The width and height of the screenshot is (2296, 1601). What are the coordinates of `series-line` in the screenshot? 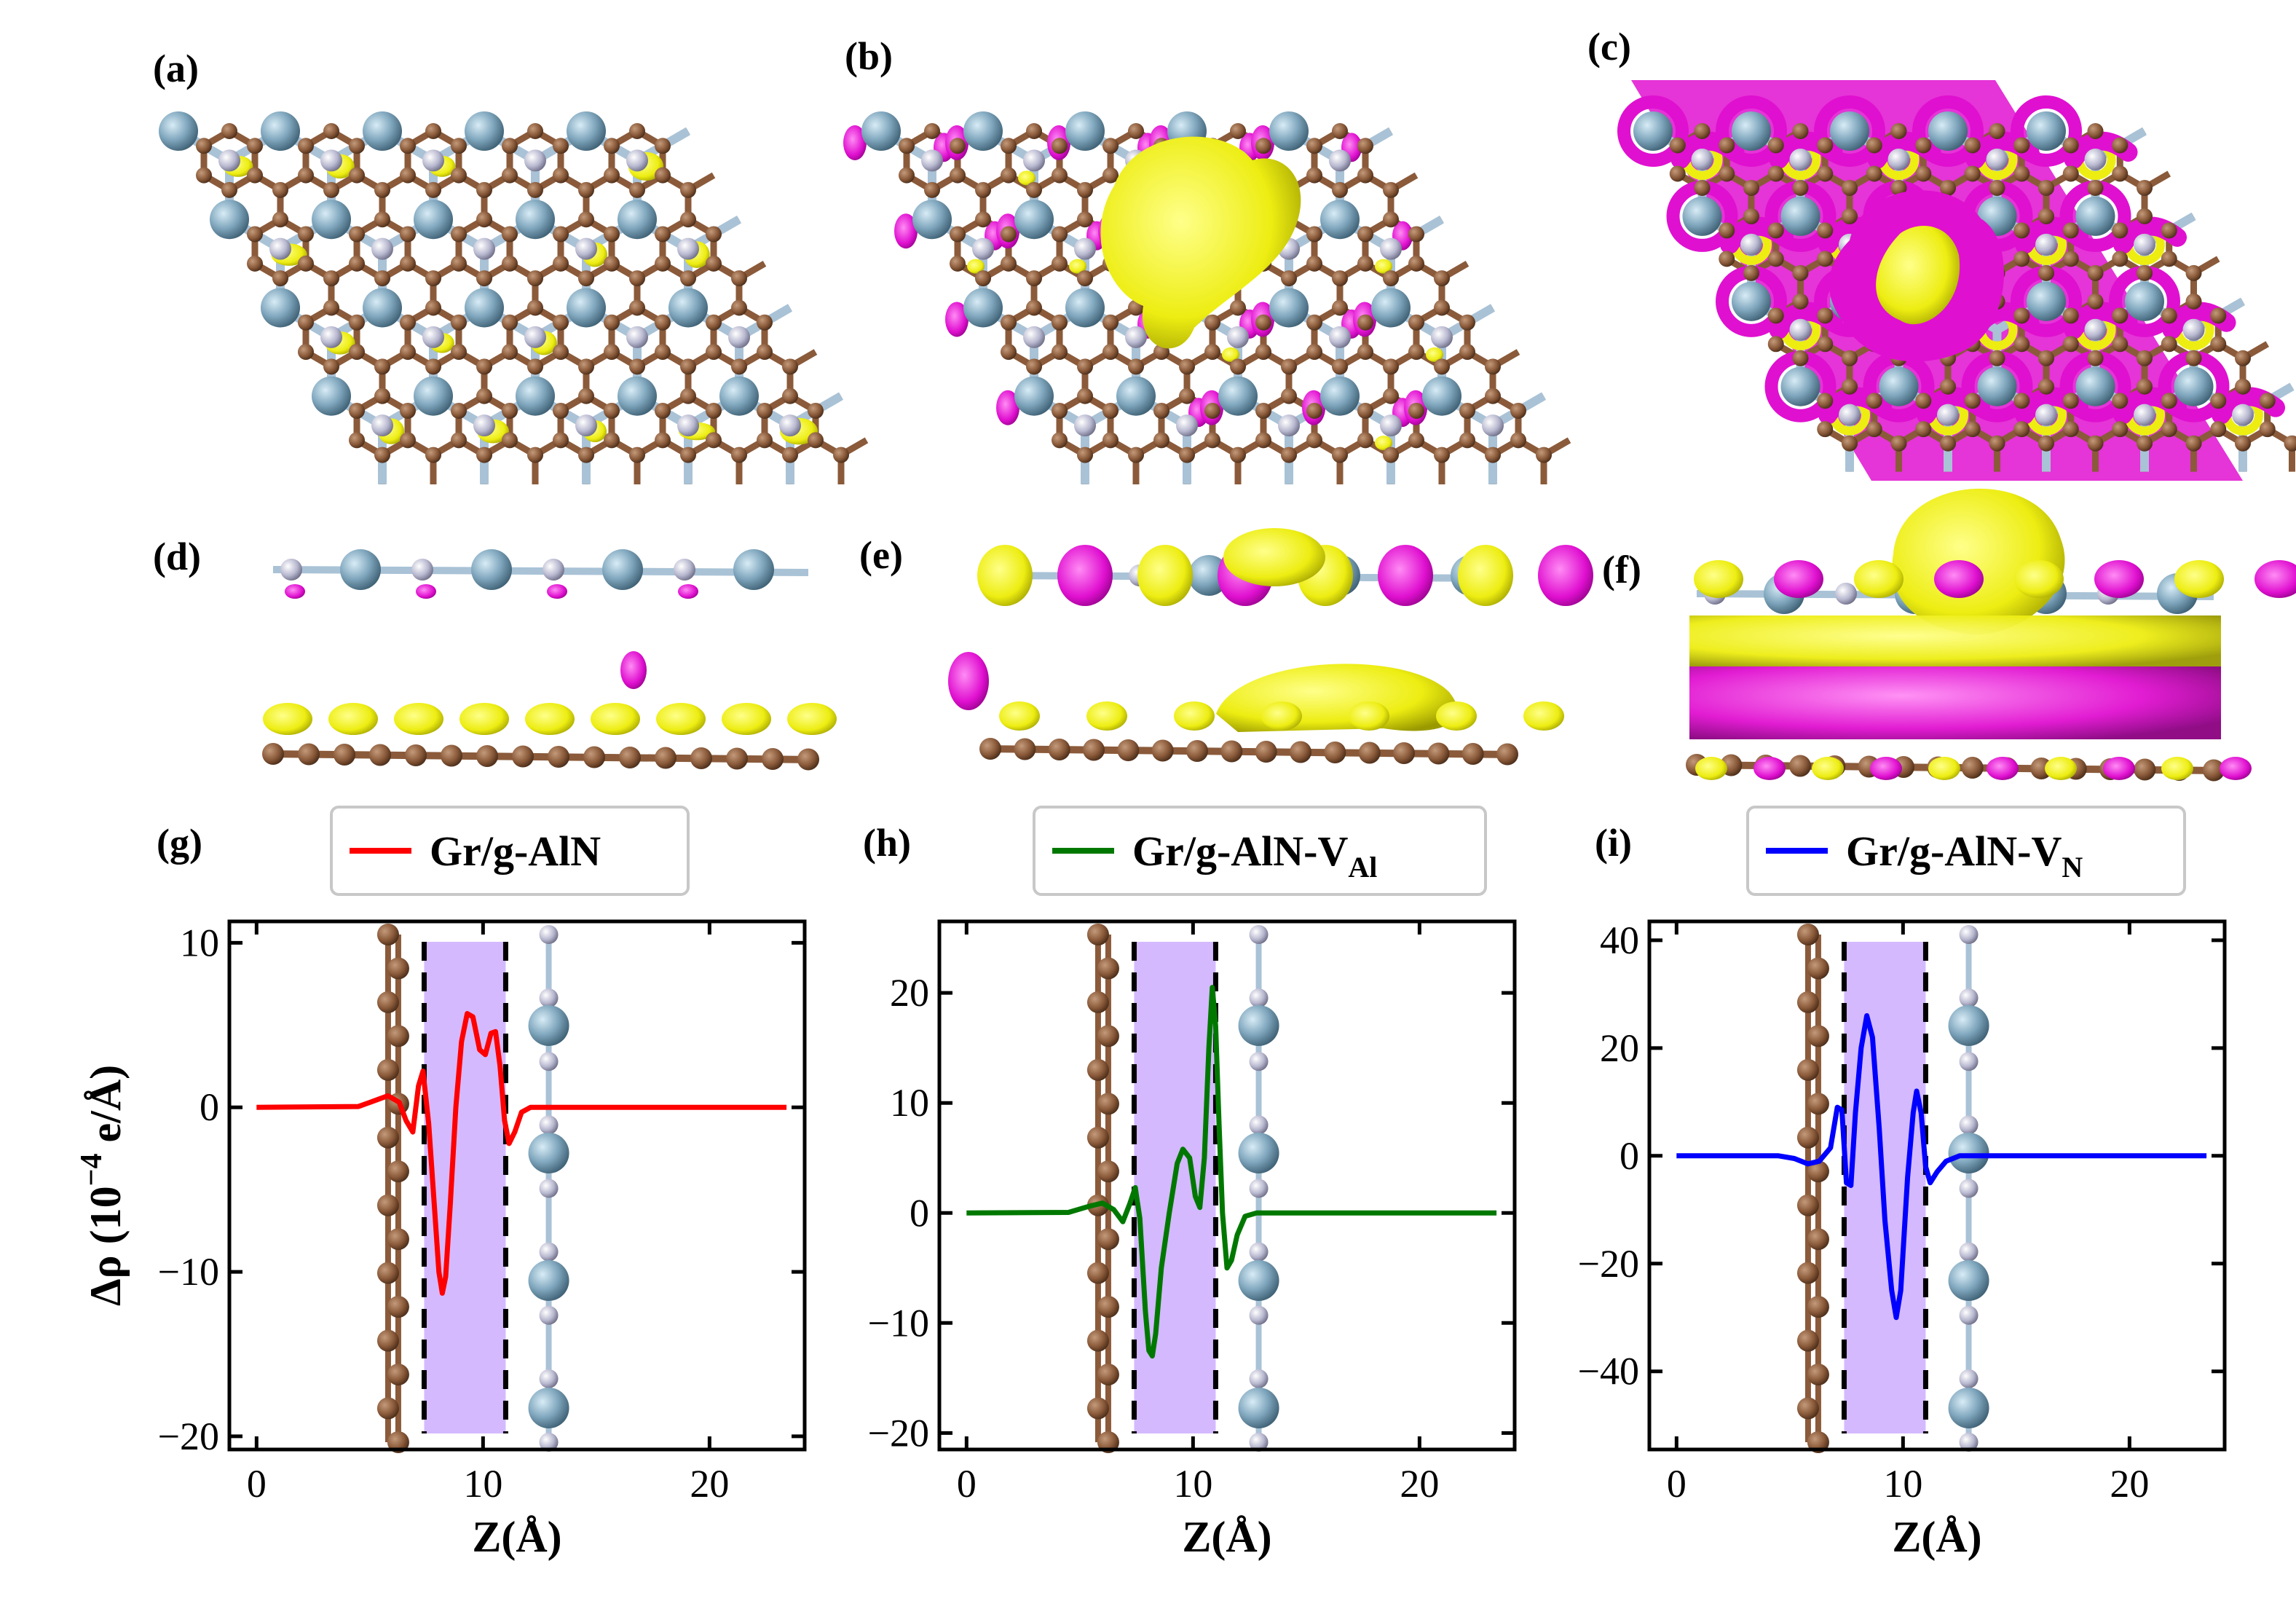 It's located at (1941, 1167).